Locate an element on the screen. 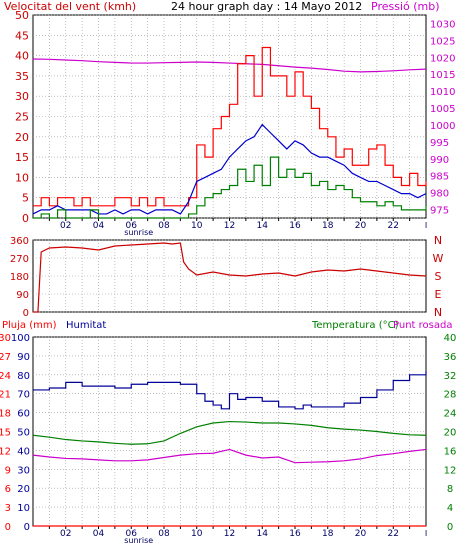 This screenshot has width=465, height=559. direction-compass-label: E is located at coordinates (438, 294).